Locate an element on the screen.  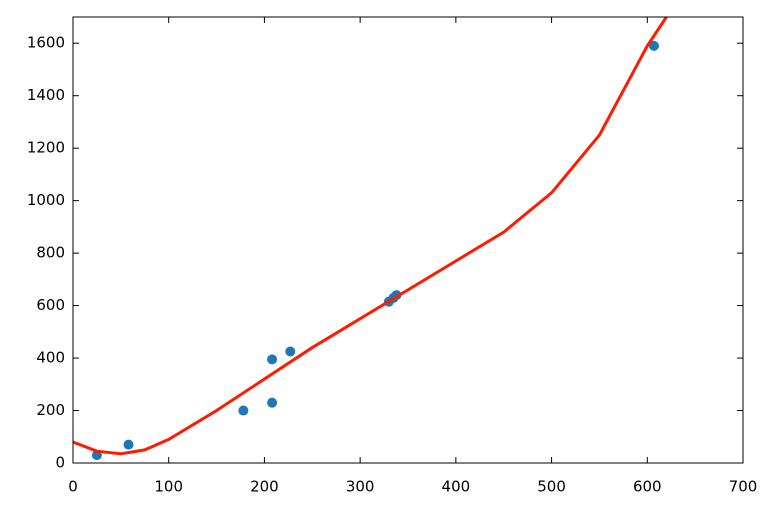
x-tick-label: 700 is located at coordinates (743, 487).